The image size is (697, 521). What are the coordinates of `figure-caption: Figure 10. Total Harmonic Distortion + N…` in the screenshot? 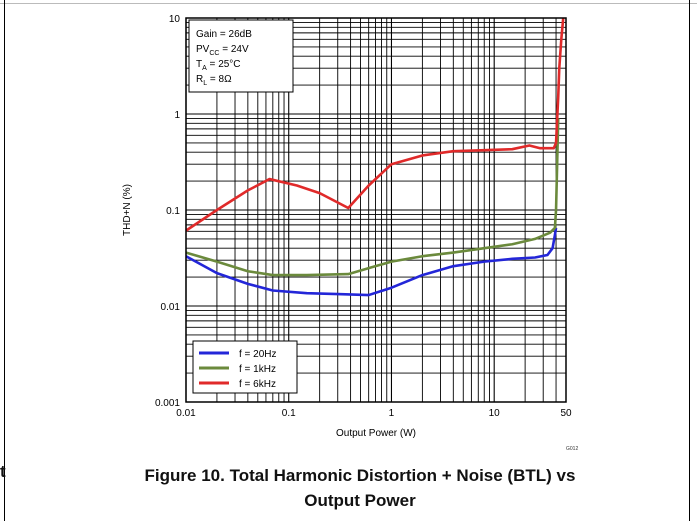 It's located at (360, 488).